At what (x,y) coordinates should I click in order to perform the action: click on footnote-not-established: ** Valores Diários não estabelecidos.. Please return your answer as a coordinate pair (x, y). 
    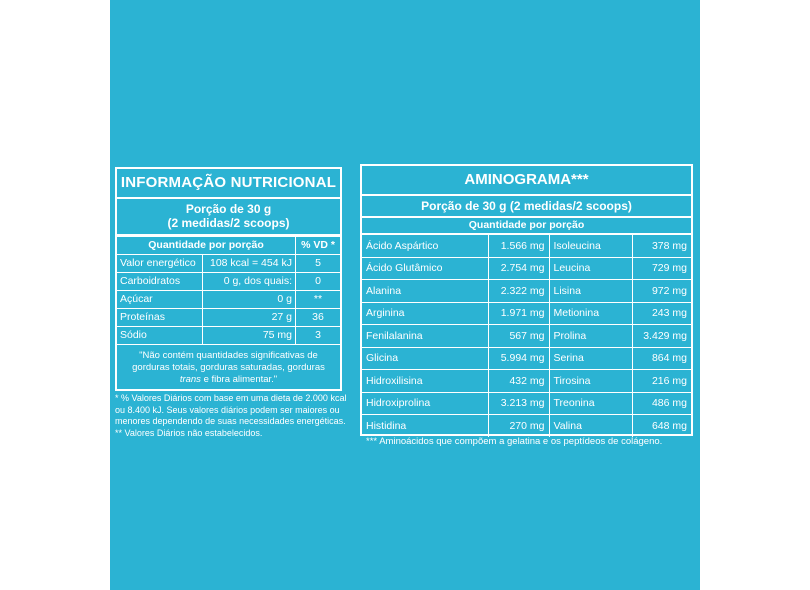
    Looking at the image, I should click on (189, 432).